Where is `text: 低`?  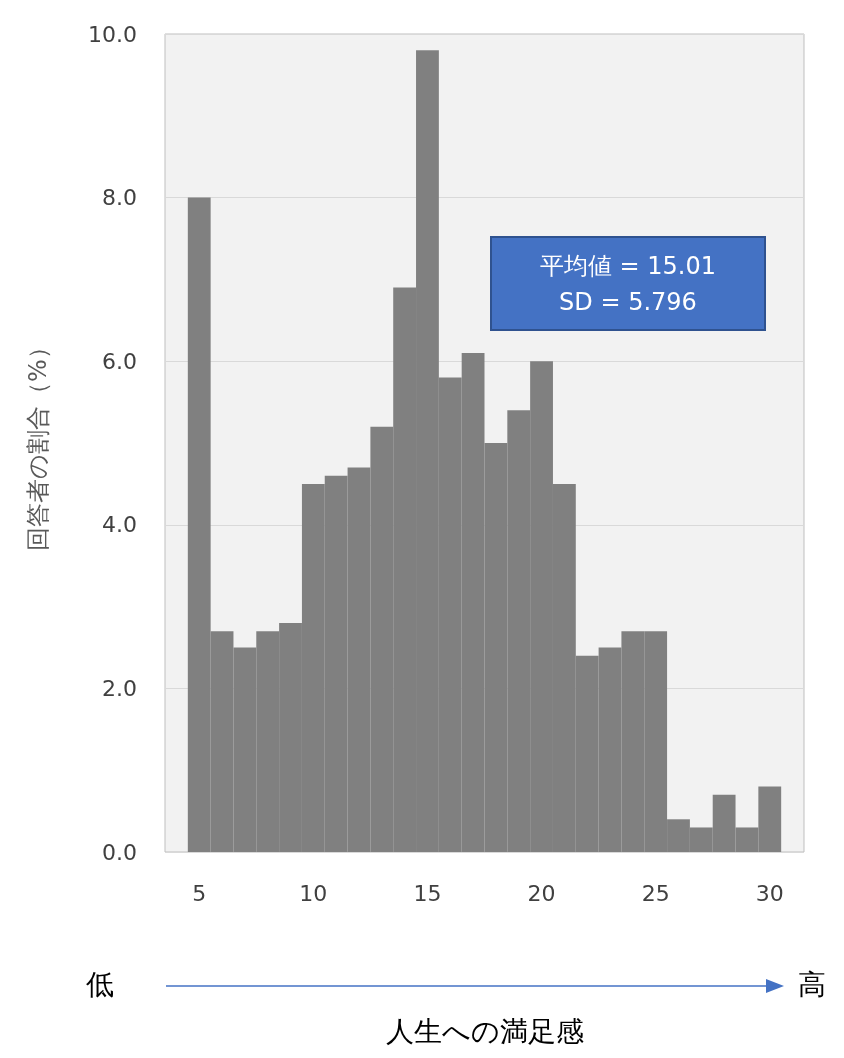
text: 低 is located at coordinates (100, 984).